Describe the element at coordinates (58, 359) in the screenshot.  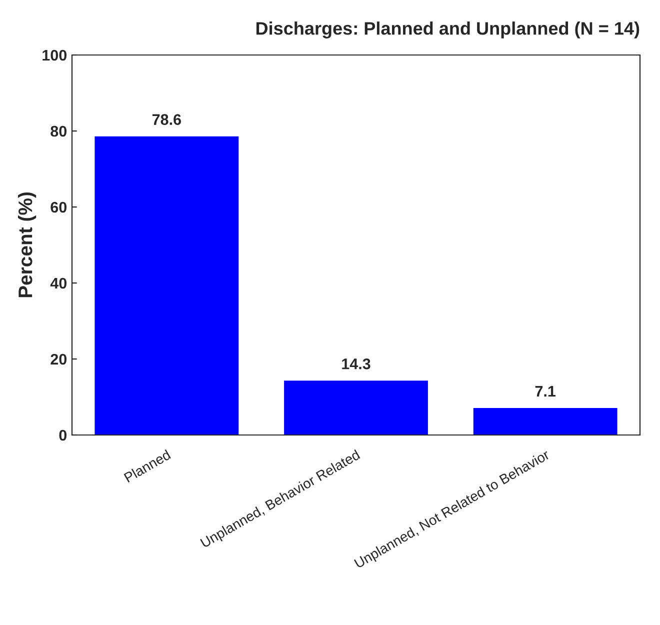
I see `y-tick-label: 20` at that location.